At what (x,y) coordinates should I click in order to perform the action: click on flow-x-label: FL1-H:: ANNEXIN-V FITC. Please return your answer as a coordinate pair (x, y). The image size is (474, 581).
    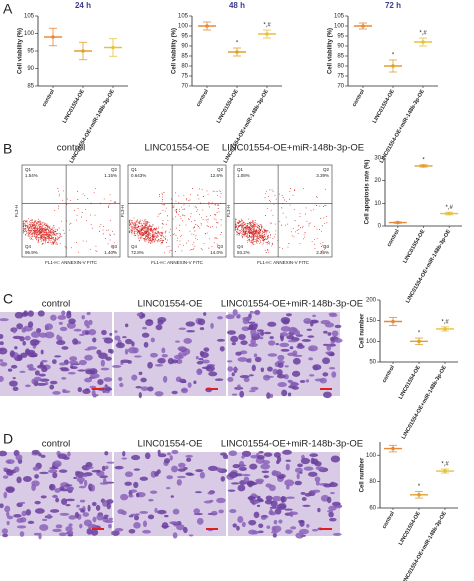
    Looking at the image, I should click on (71, 262).